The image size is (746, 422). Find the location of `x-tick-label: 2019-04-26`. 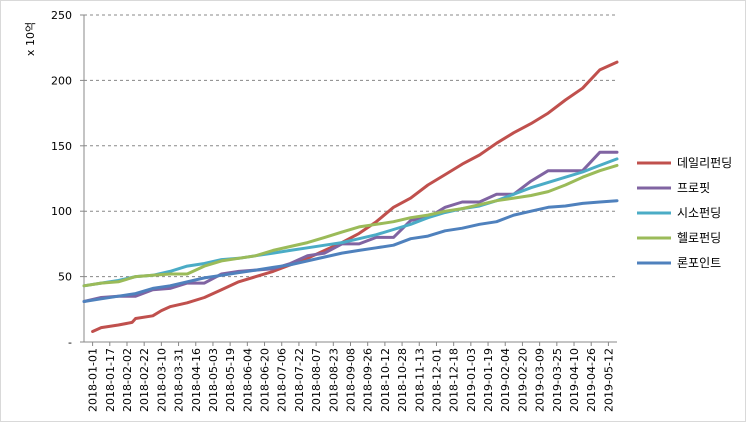

x-tick-label: 2019-04-26 is located at coordinates (591, 380).